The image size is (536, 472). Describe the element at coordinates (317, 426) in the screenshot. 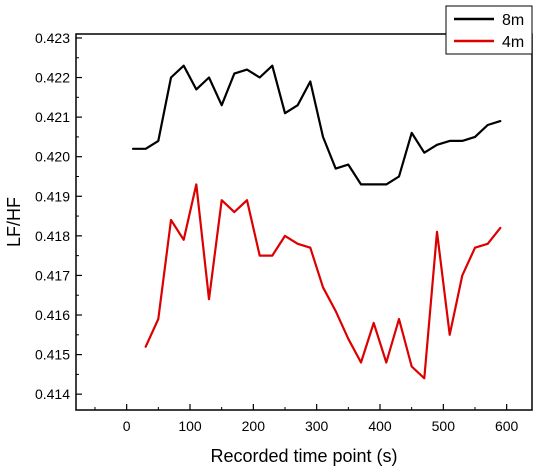

I see `x-tick-label: 300` at that location.